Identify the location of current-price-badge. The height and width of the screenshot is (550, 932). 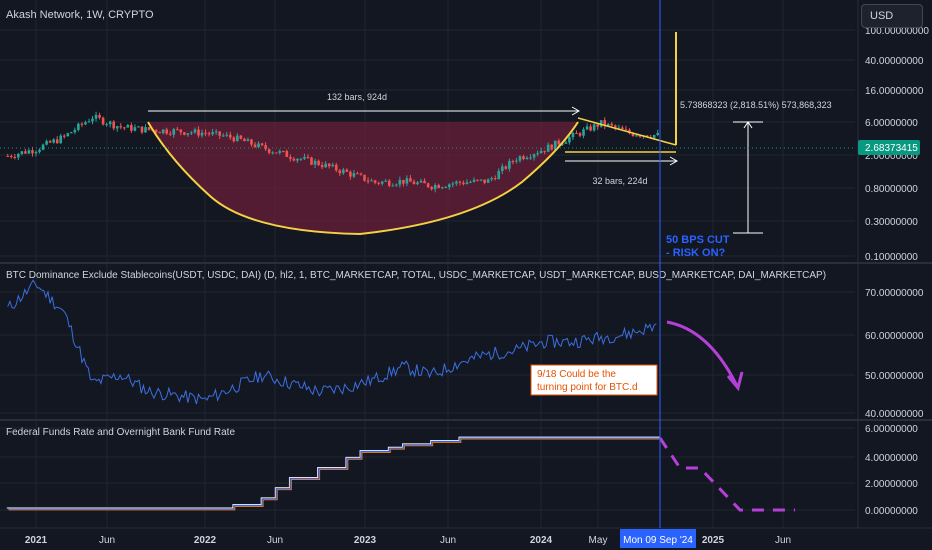
(889, 147).